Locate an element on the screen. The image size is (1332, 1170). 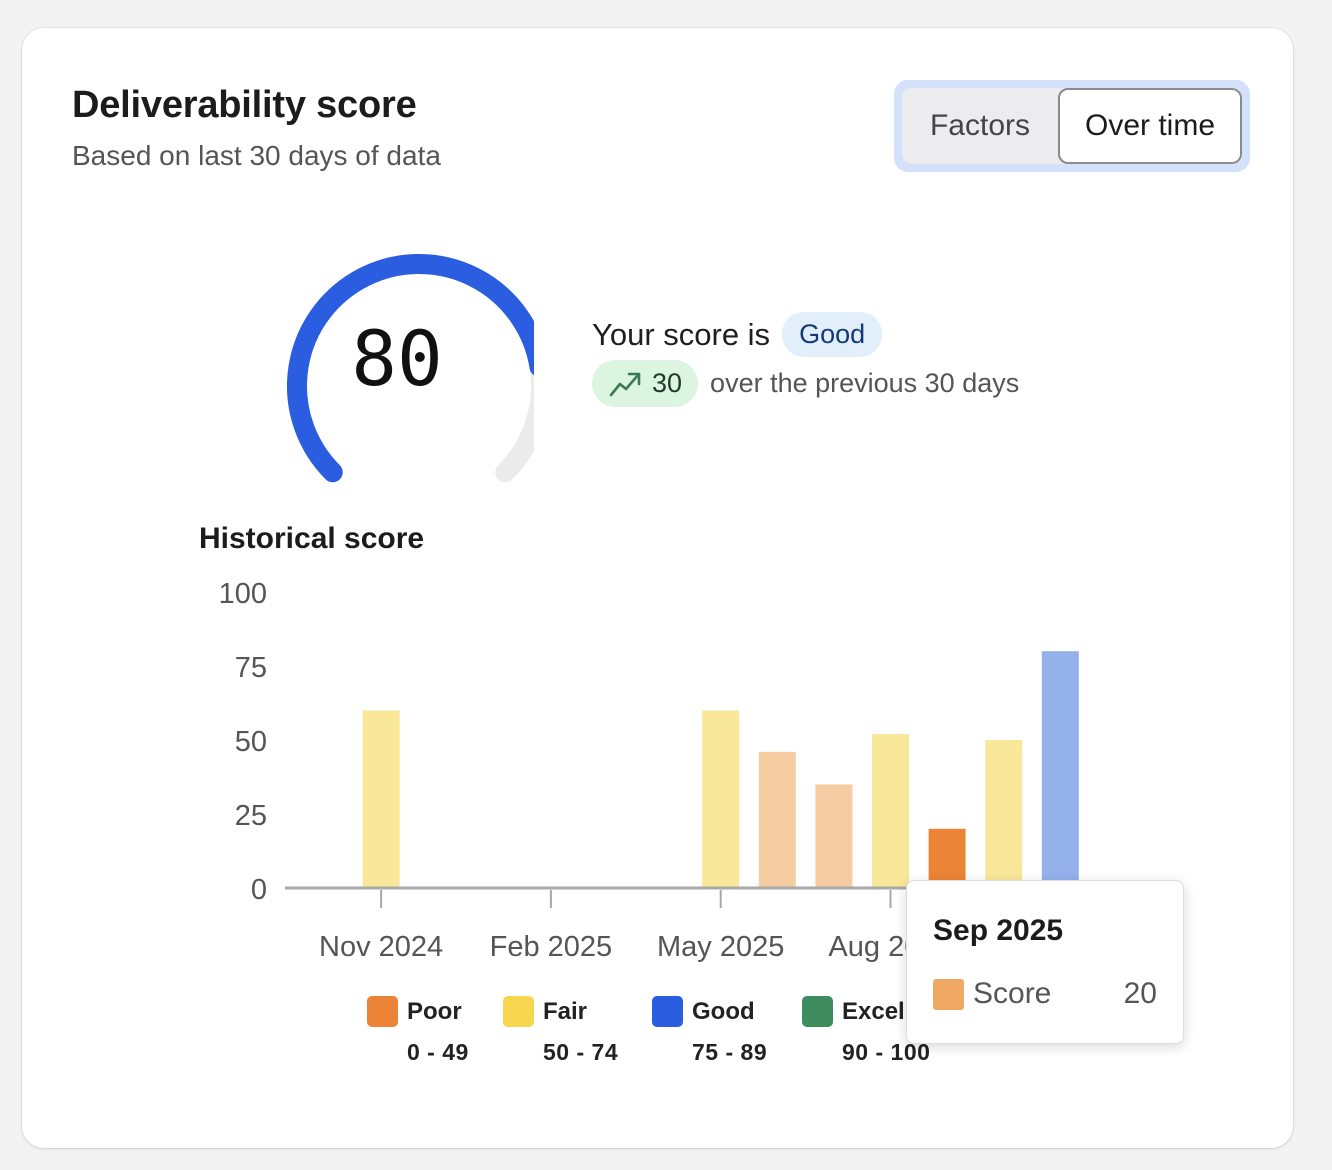
score-trend: 30 over the previous 30 days is located at coordinates (805, 383).